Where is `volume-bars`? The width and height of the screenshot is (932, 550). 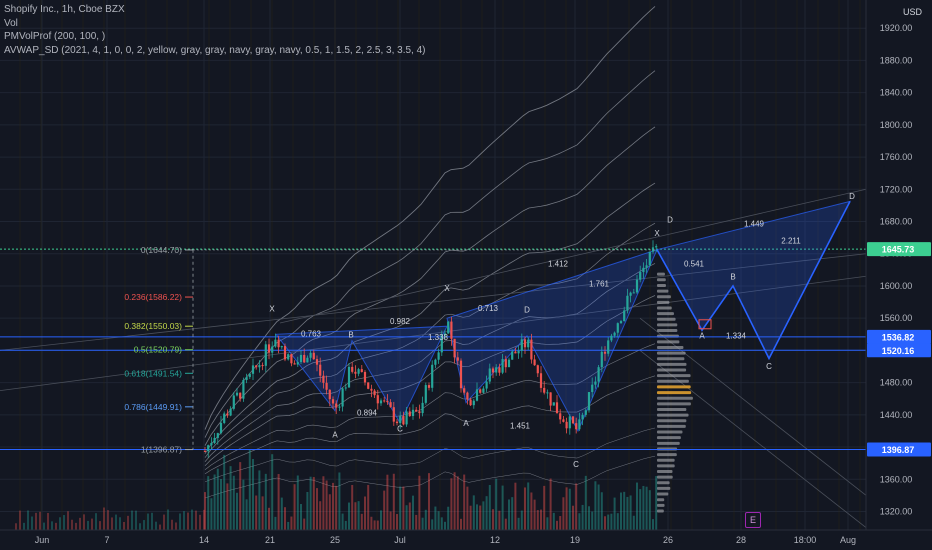 volume-bars is located at coordinates (336, 489).